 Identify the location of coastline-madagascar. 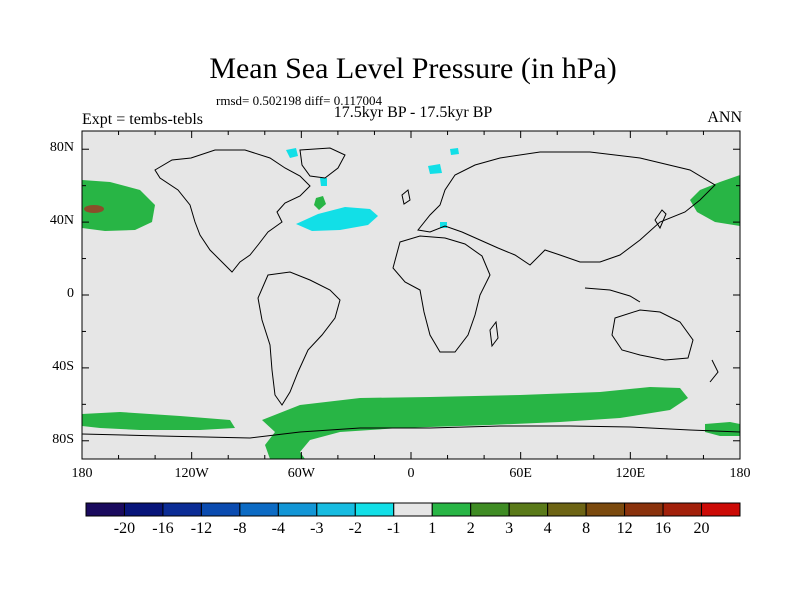
(494, 334).